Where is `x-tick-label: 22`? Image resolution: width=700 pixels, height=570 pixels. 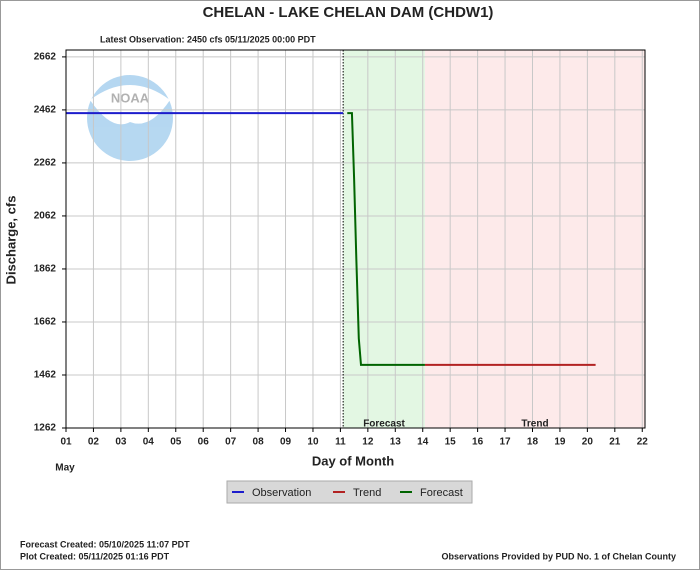 x-tick-label: 22 is located at coordinates (643, 442).